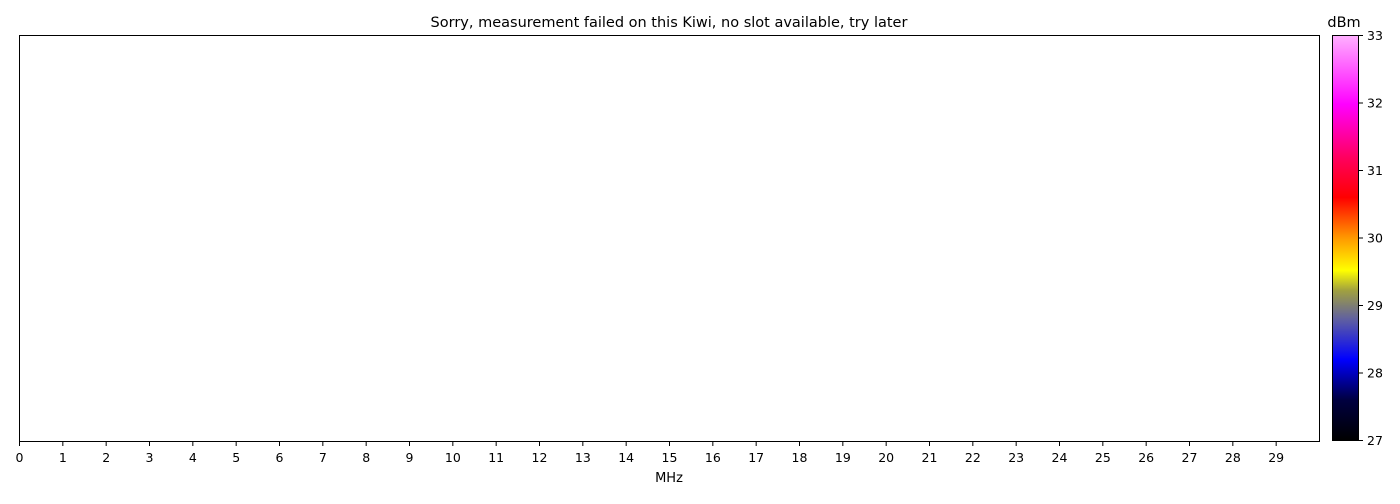  I want to click on x-tick-label: 28, so click(1233, 457).